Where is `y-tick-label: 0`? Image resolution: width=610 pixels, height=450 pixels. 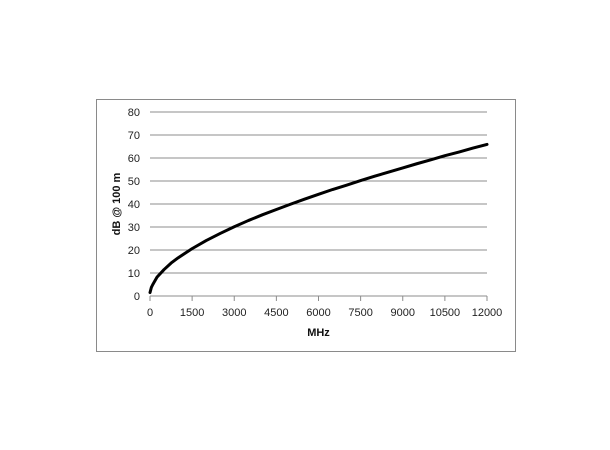
y-tick-label: 0 is located at coordinates (137, 297).